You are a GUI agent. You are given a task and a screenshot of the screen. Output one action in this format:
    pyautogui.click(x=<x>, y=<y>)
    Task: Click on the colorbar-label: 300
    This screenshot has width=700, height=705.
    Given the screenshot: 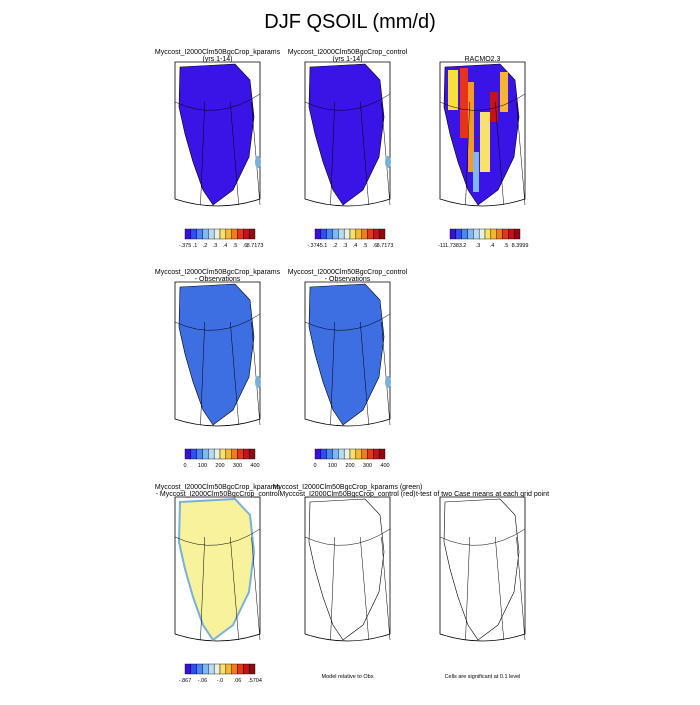 What is the action you would take?
    pyautogui.click(x=237, y=466)
    